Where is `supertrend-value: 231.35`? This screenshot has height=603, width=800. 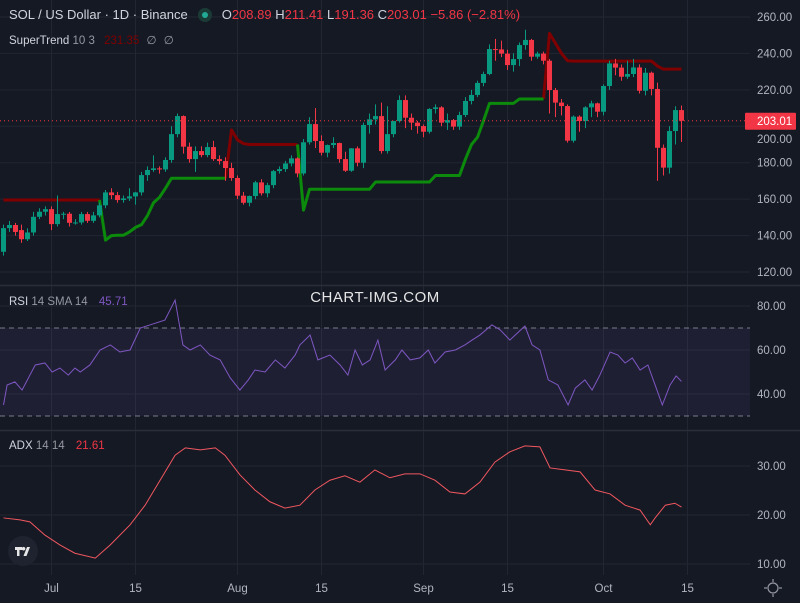 supertrend-value: 231.35 is located at coordinates (122, 41).